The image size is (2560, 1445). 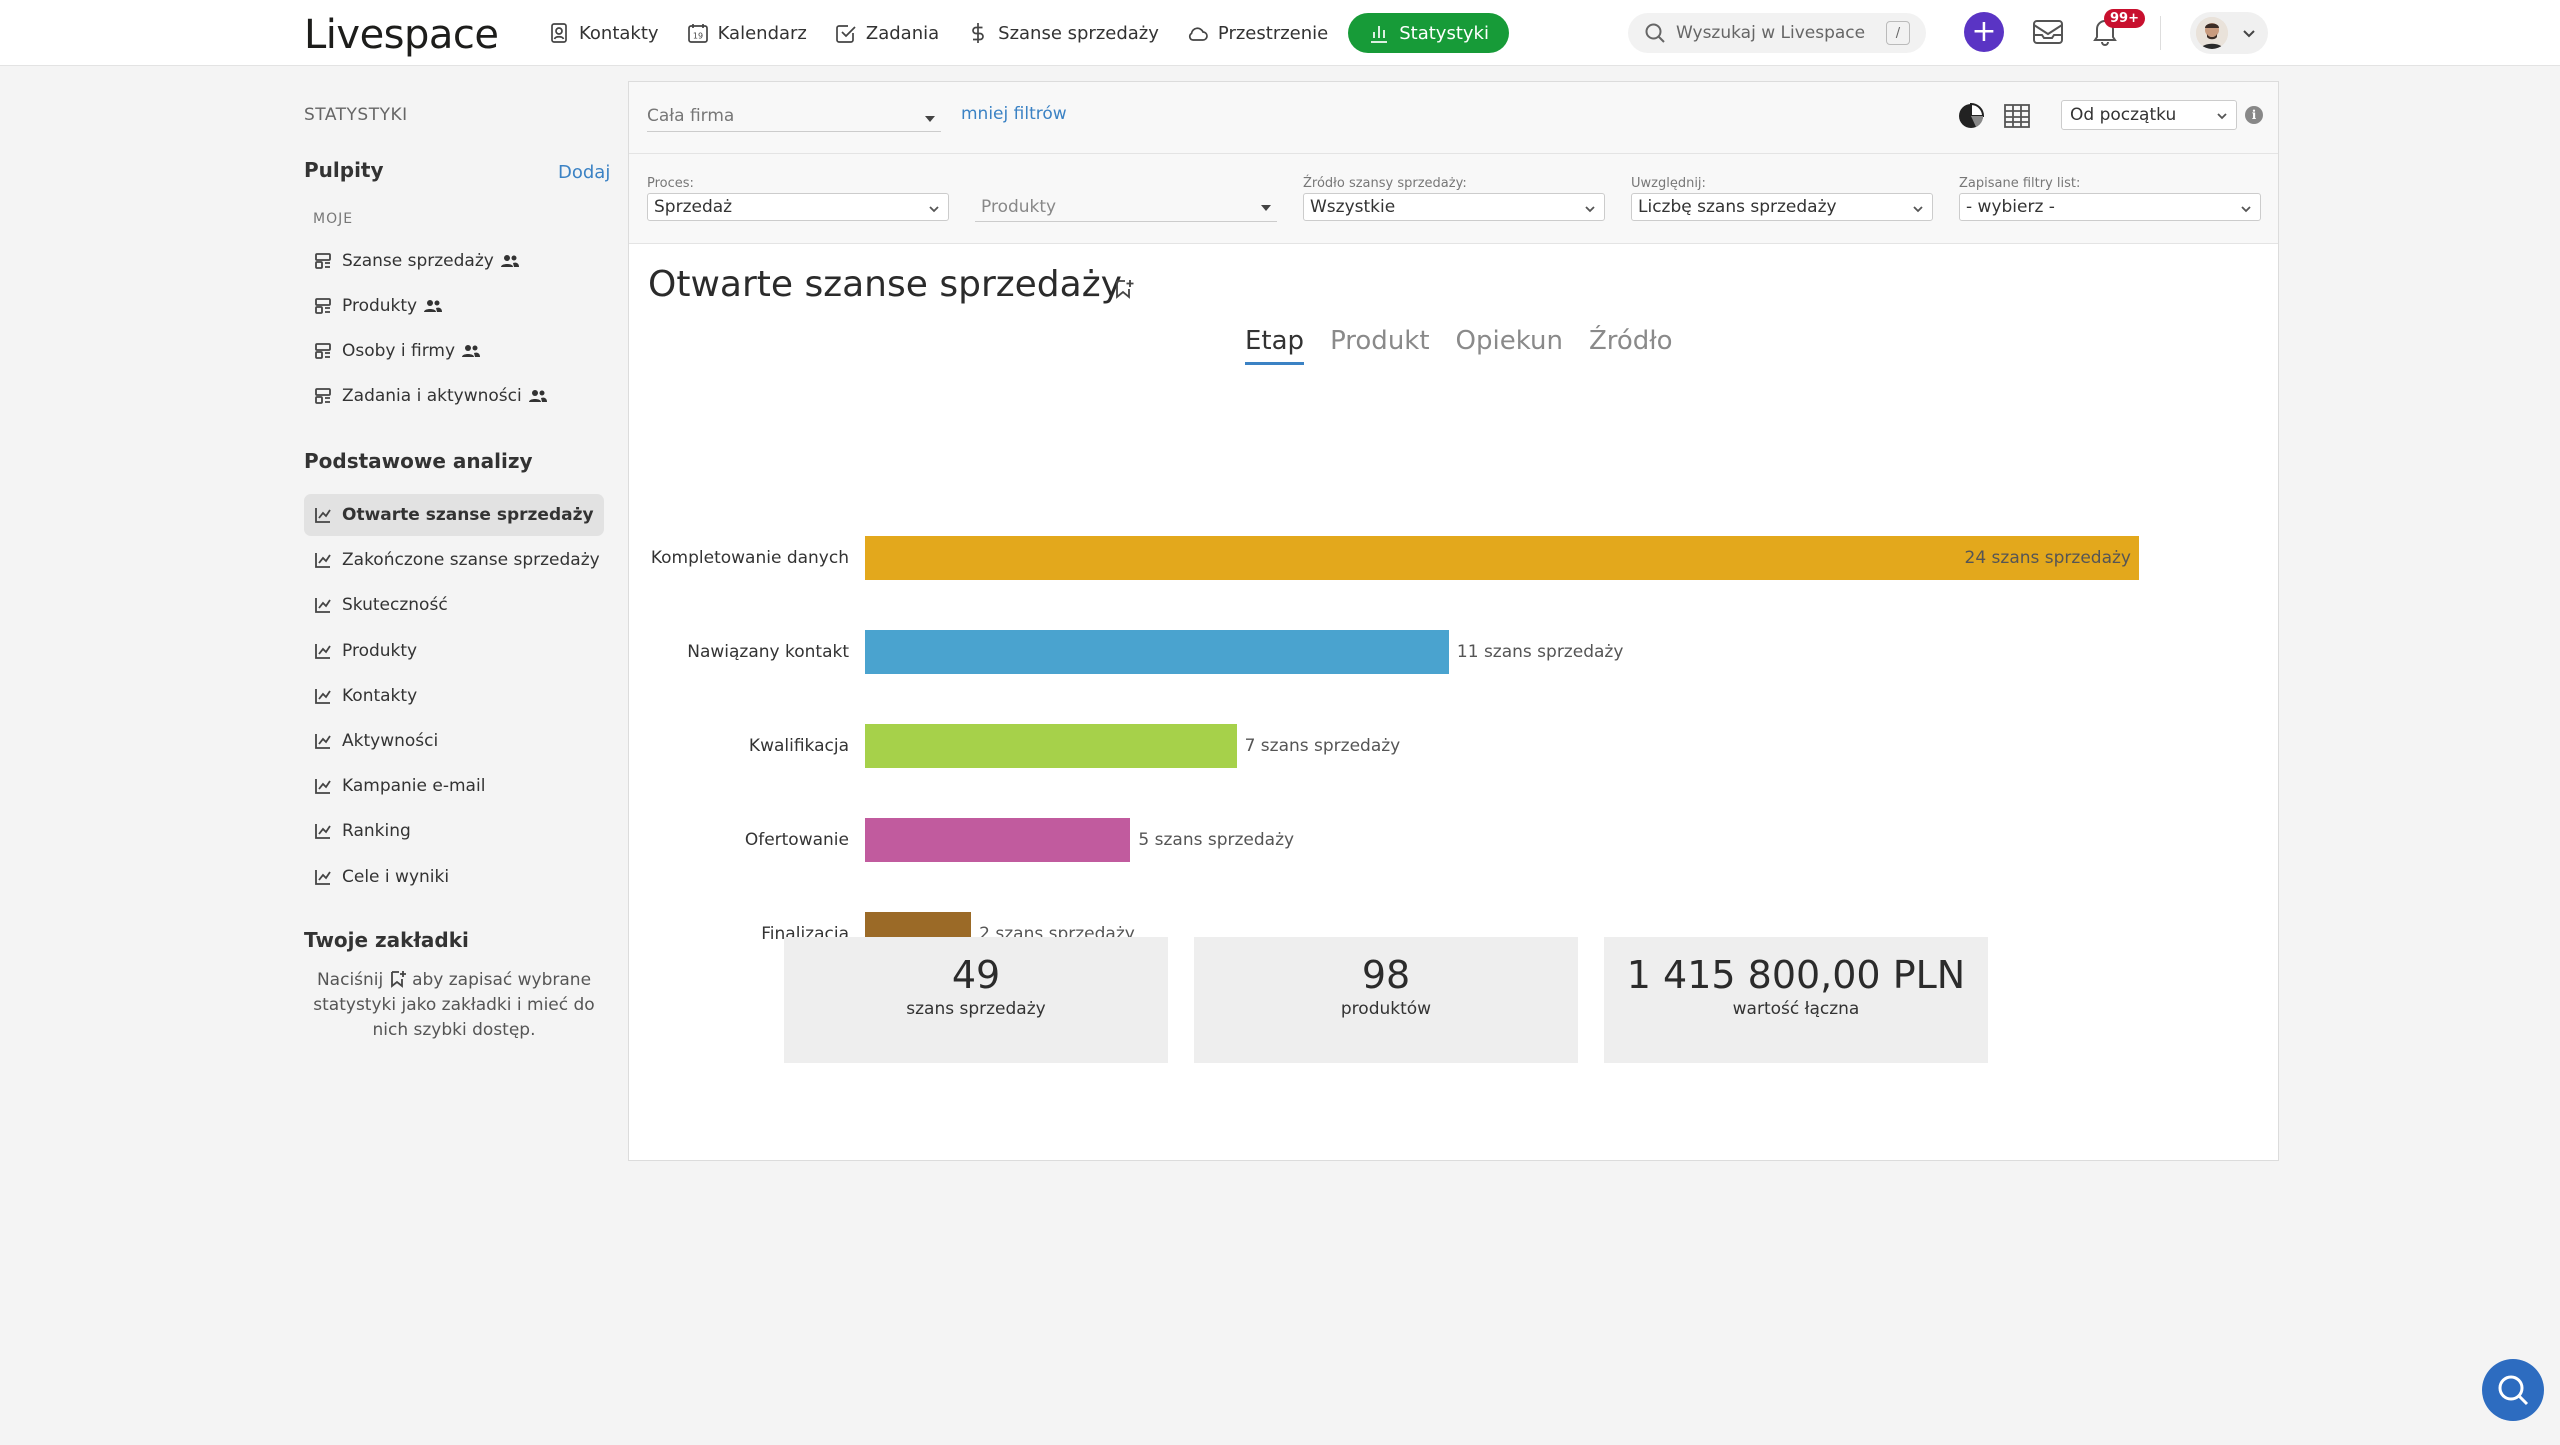 I want to click on livespace-logo: Livespace, so click(x=401, y=35).